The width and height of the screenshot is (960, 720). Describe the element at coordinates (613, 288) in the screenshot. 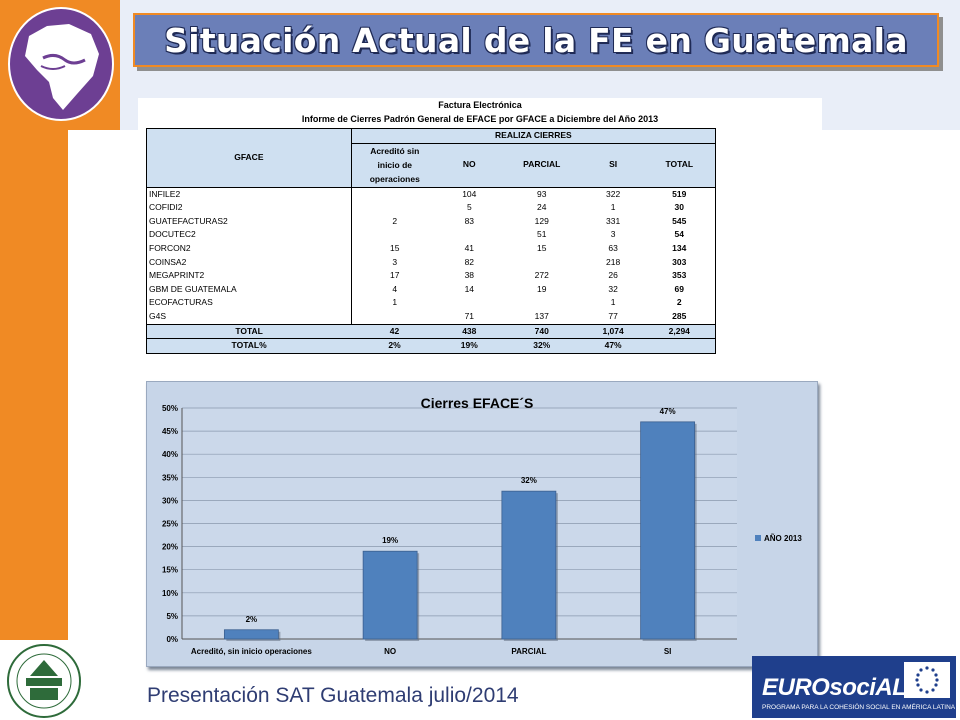

I see `value-cell: 32` at that location.